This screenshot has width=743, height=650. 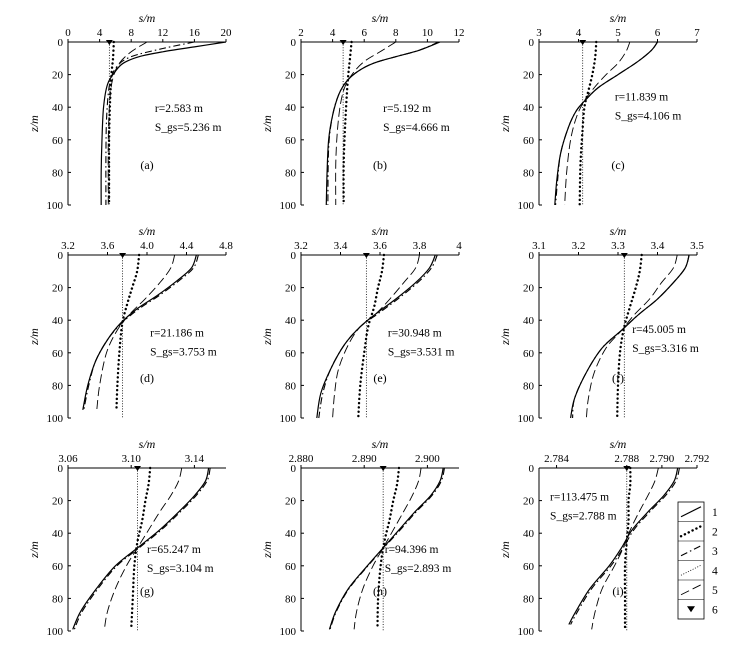 I want to click on x-tick-label: 2.890, so click(x=364, y=459).